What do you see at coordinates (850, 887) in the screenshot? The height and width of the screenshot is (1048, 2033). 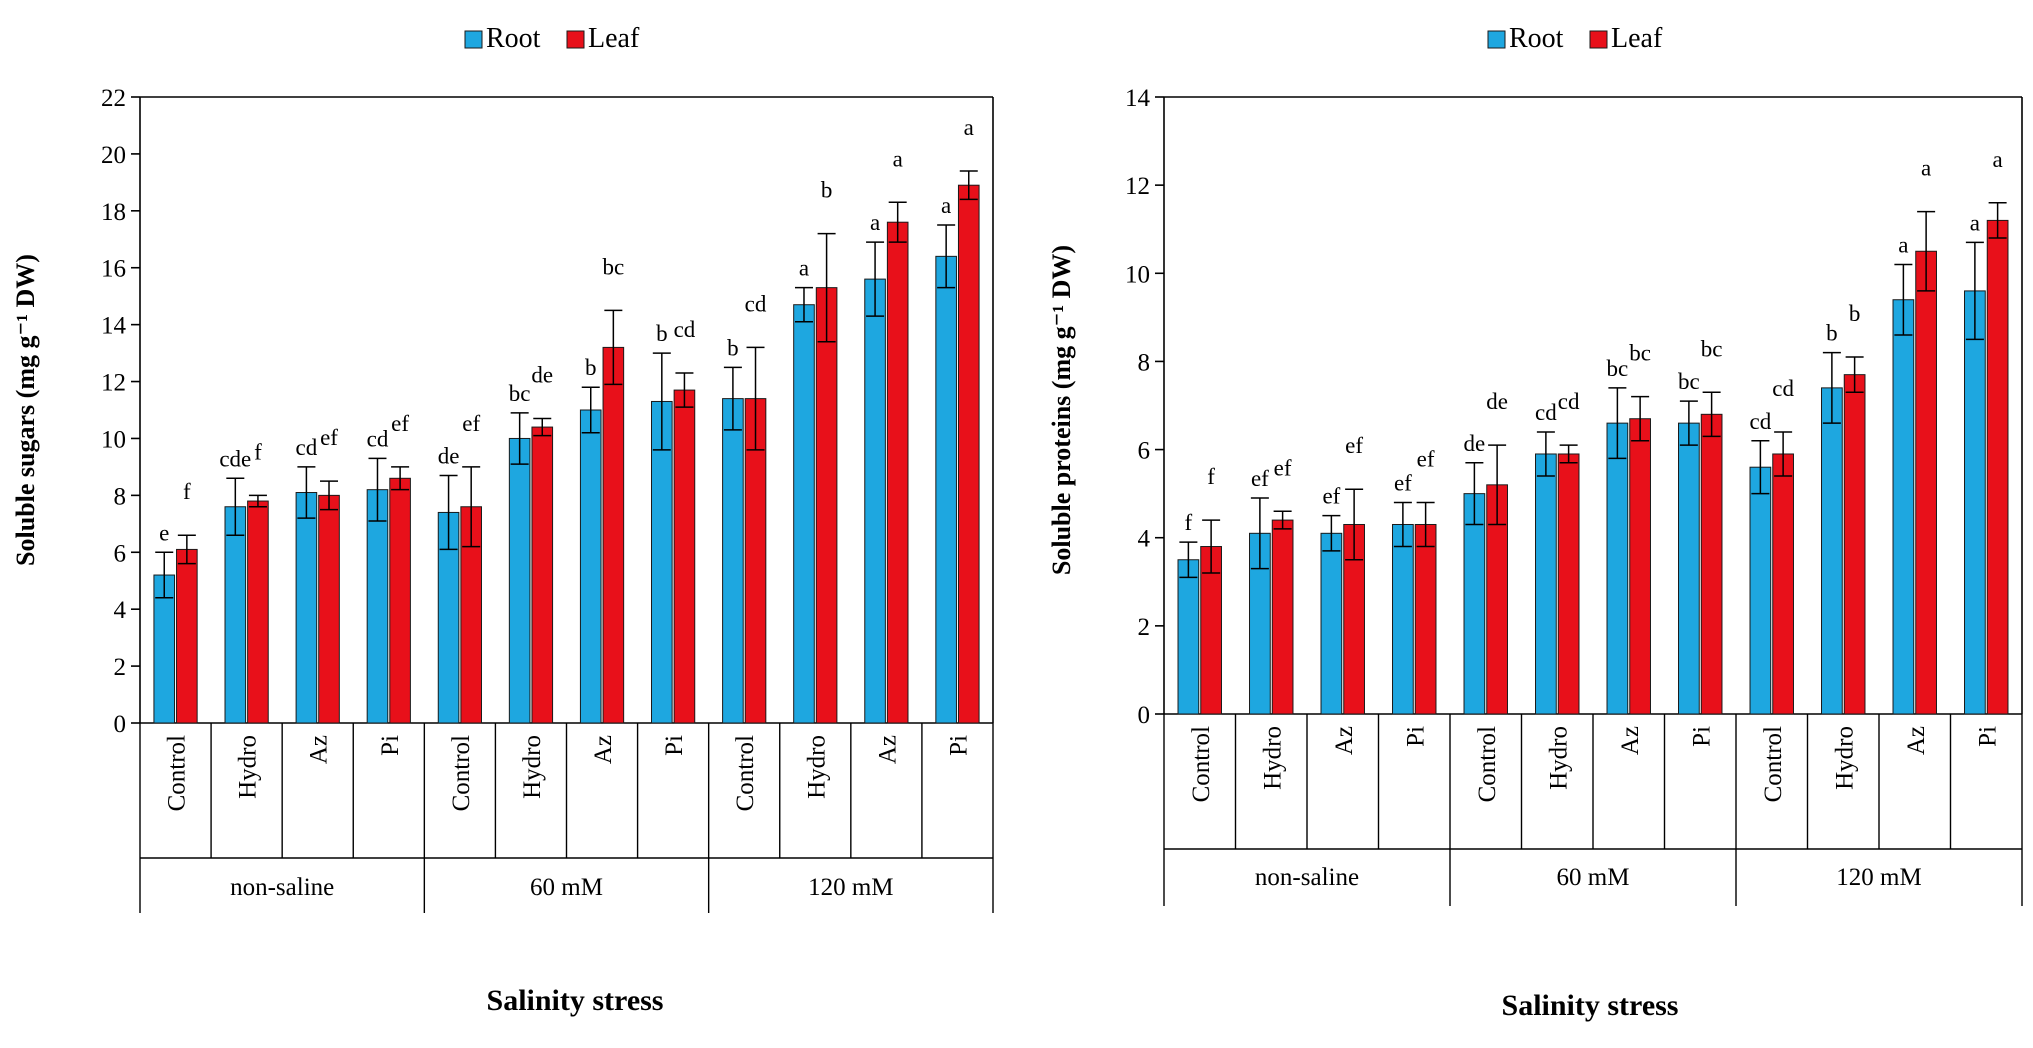 I see `group-label: 120 mM` at bounding box center [850, 887].